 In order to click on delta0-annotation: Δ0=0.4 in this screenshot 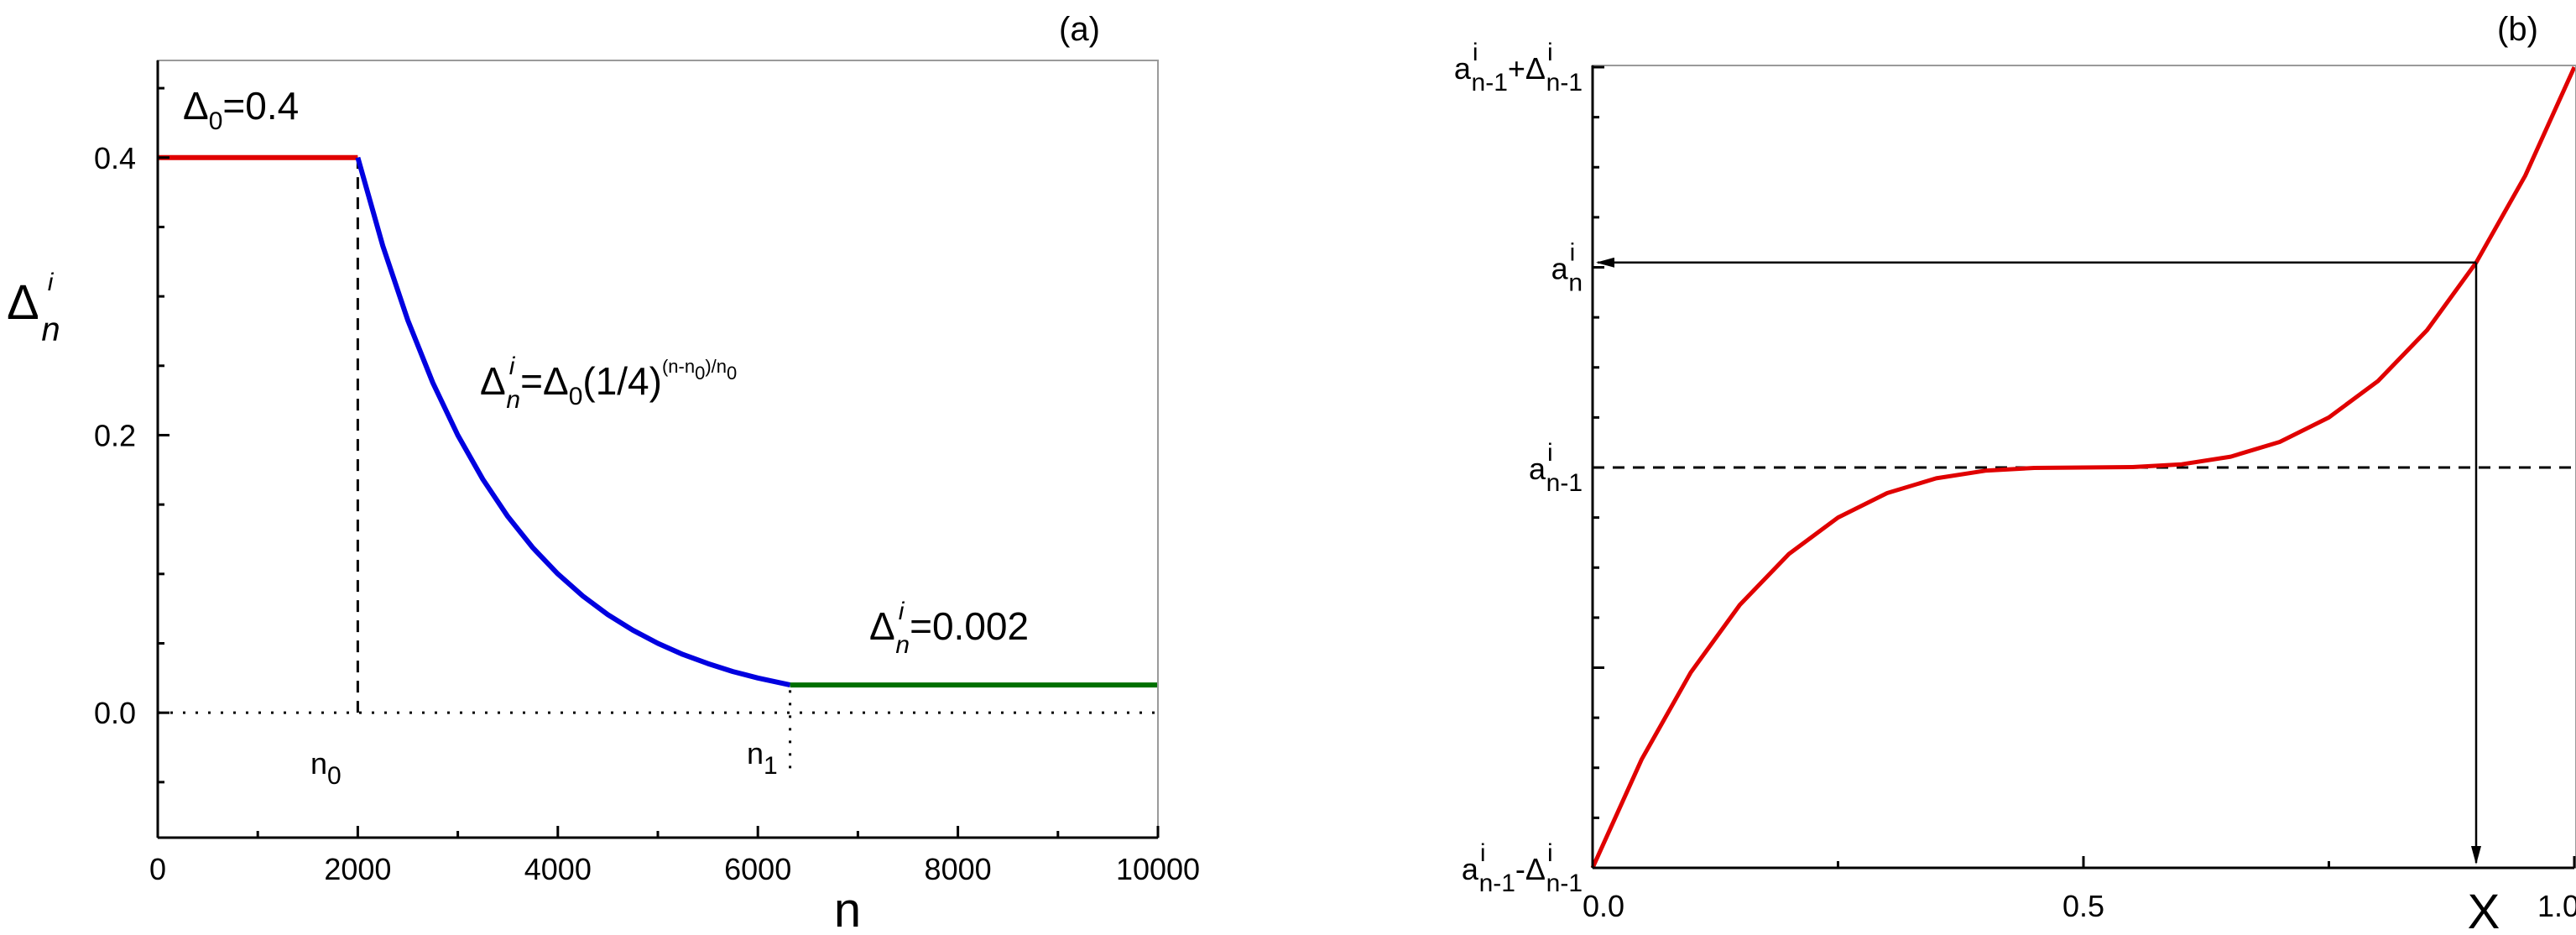, I will do `click(241, 109)`.